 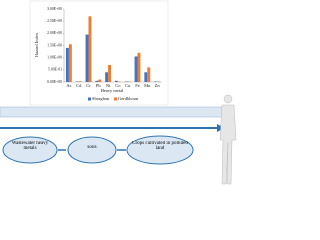 I want to click on y-tick-label: 1.50E+00, so click(x=54, y=45).